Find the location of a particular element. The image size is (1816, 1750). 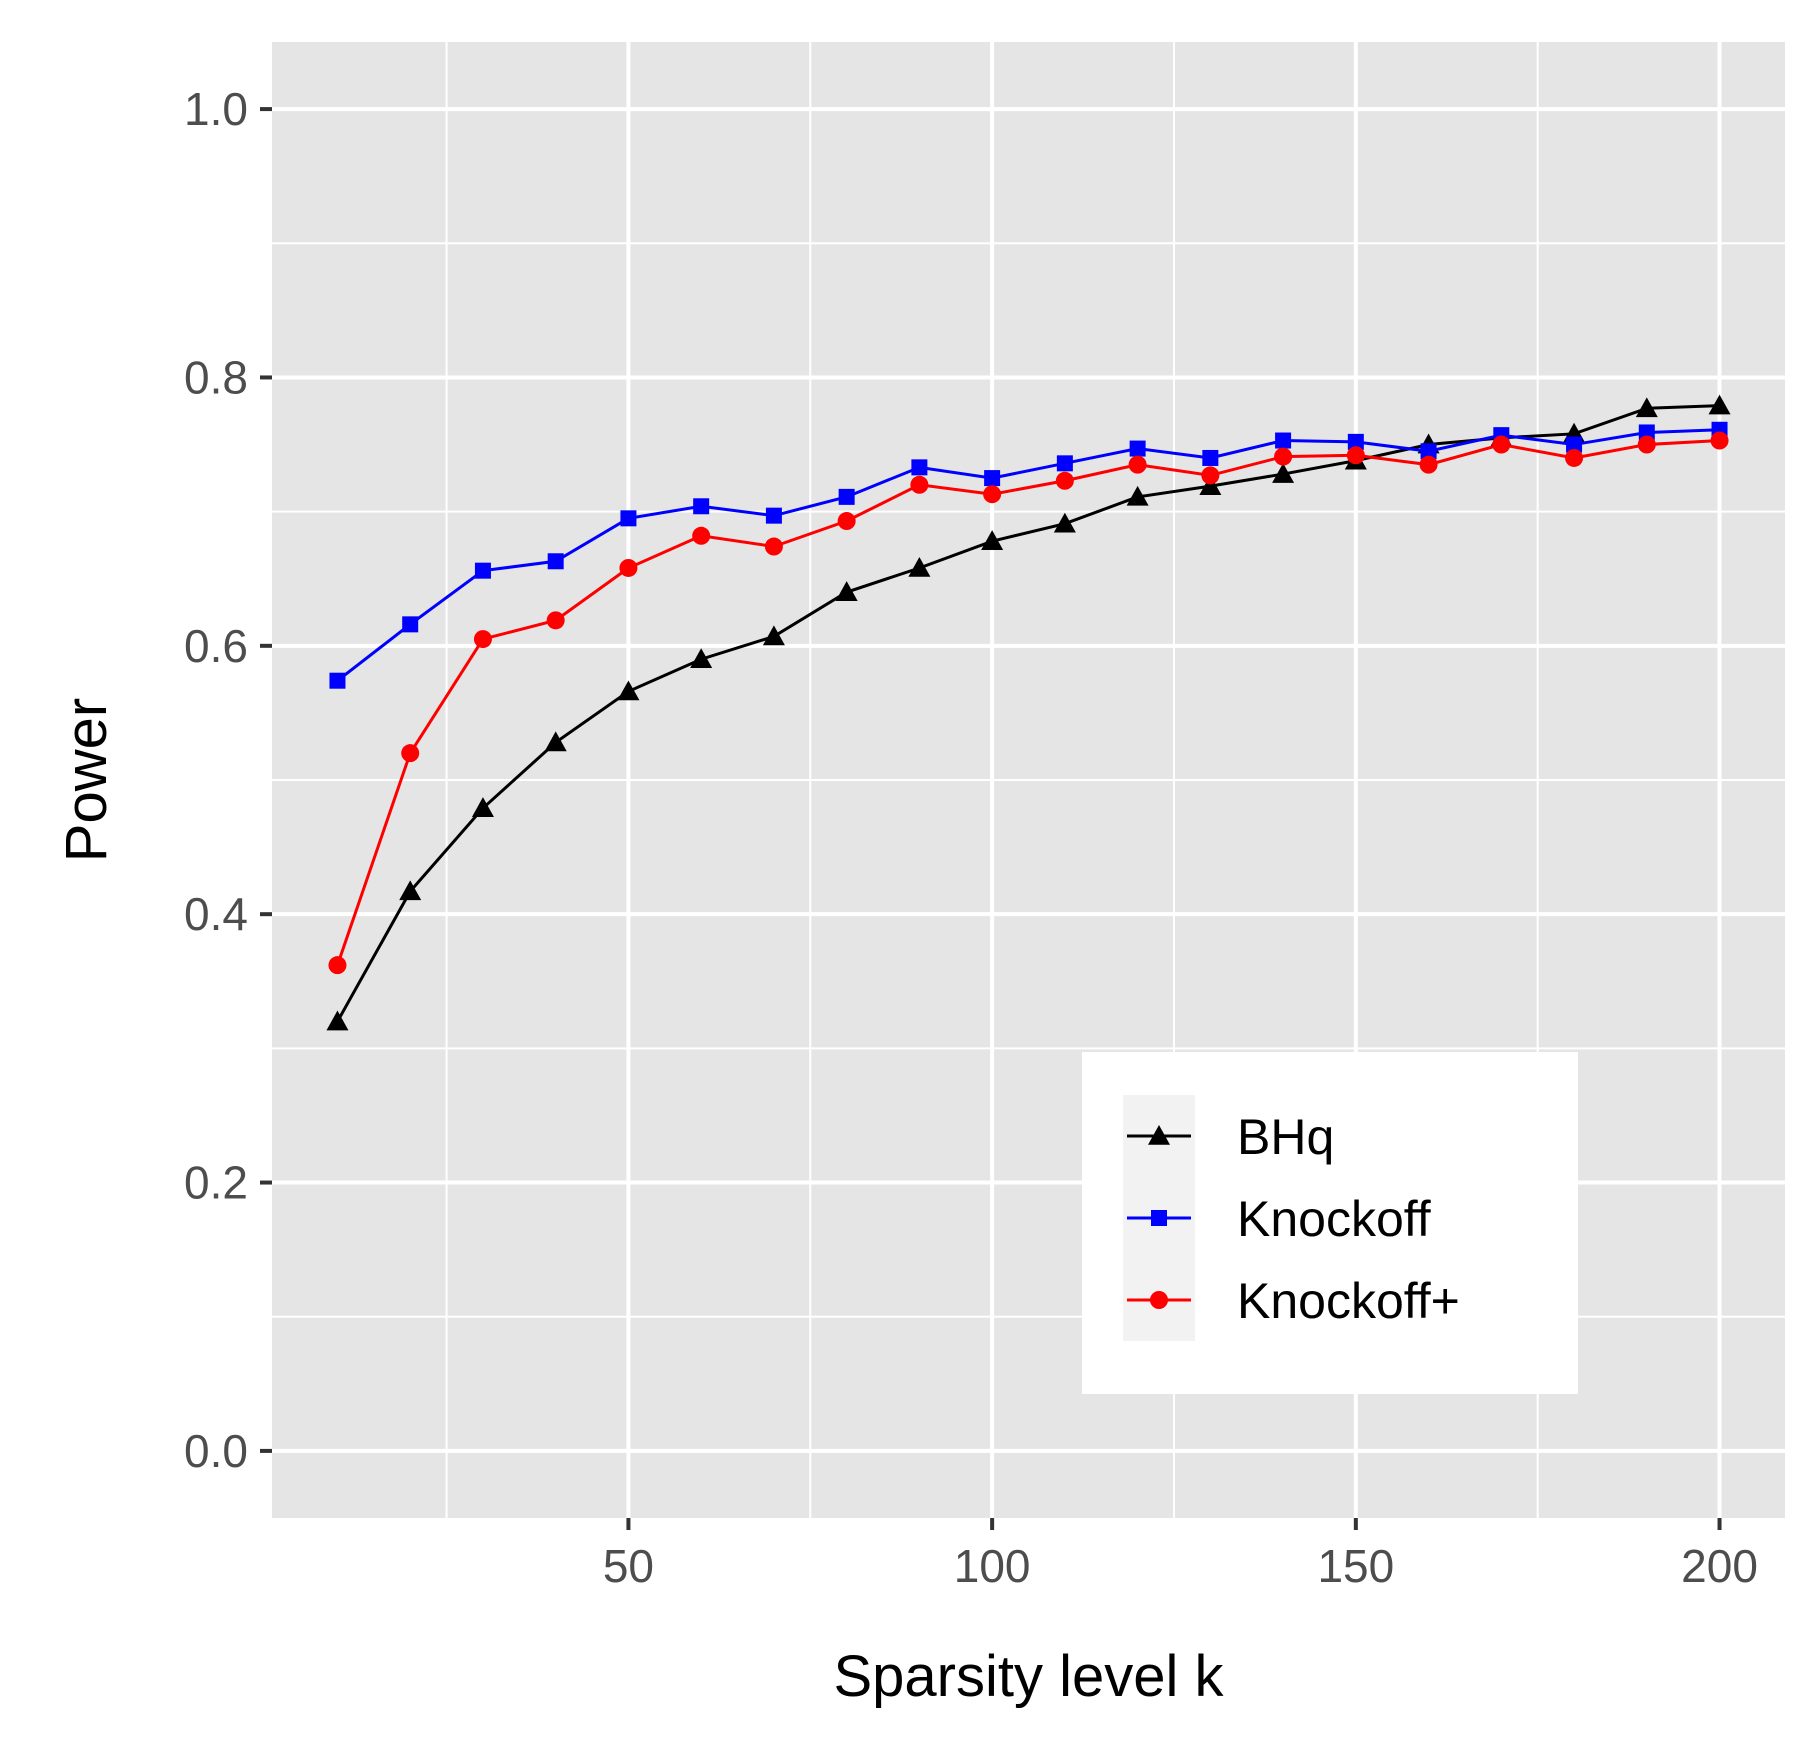

x-tick-label: 200 is located at coordinates (1719, 1566).